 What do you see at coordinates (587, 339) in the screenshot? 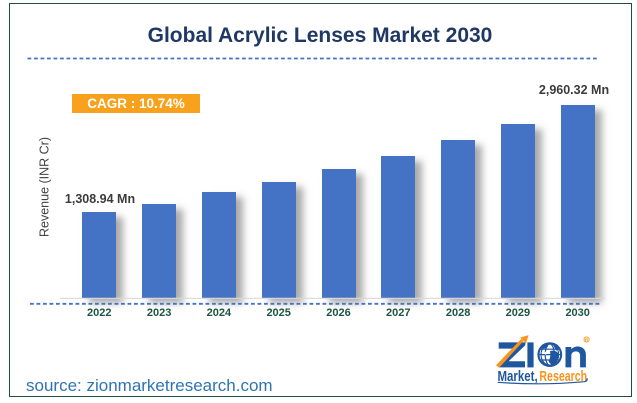
I see `svg-text: R` at bounding box center [587, 339].